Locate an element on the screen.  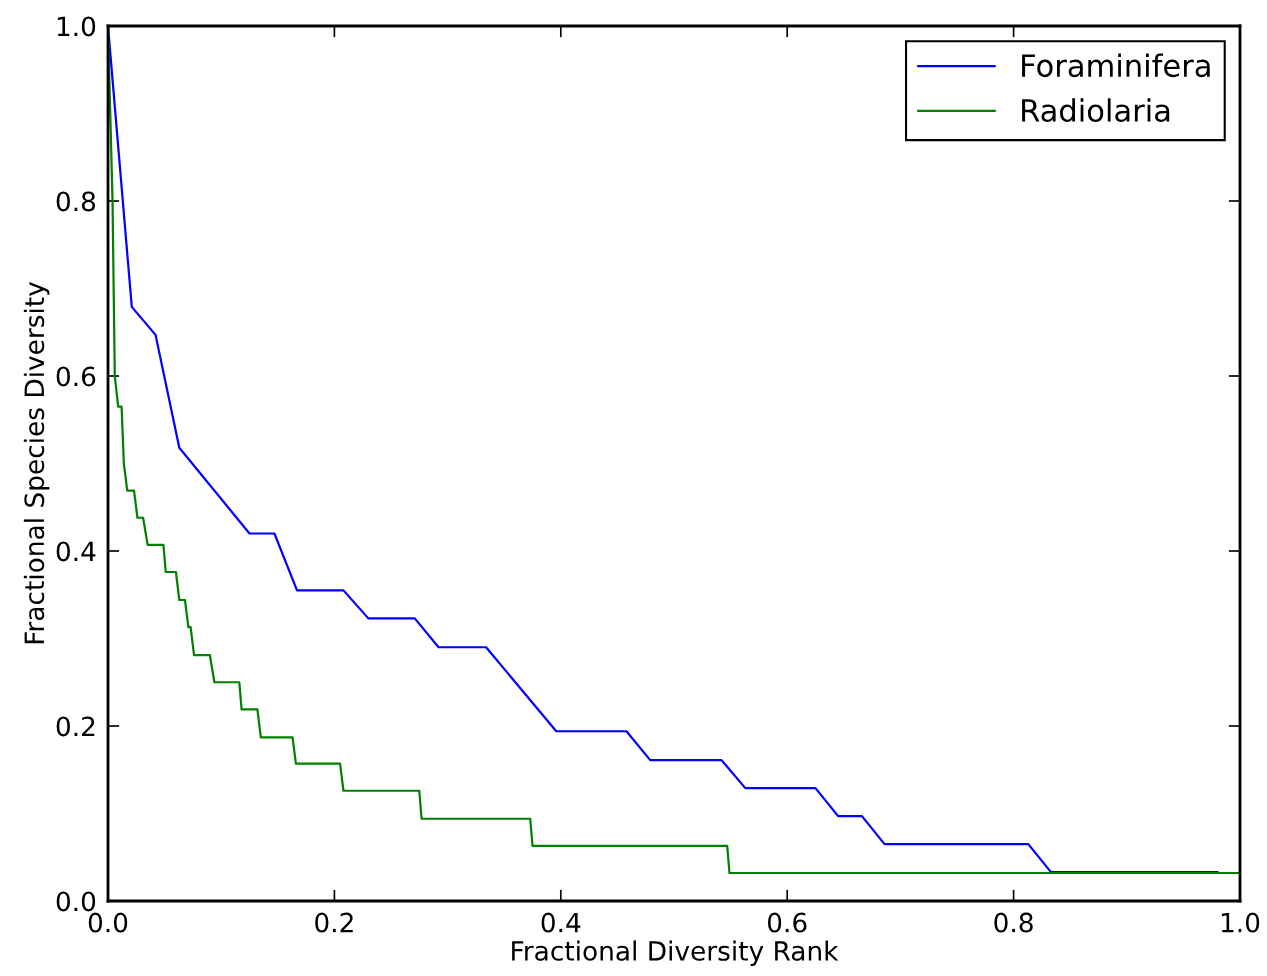
y-axis-title: Fractional Species Diversity is located at coordinates (36, 463).